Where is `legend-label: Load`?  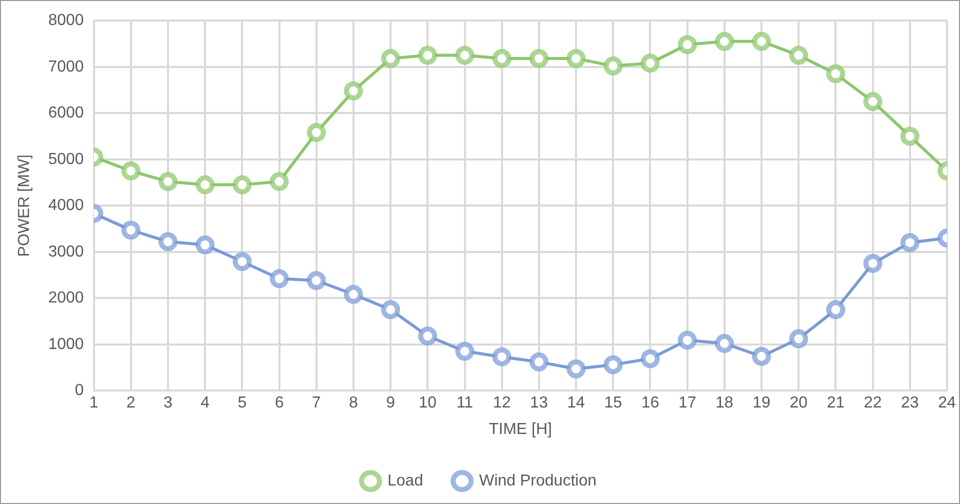 legend-label: Load is located at coordinates (406, 481).